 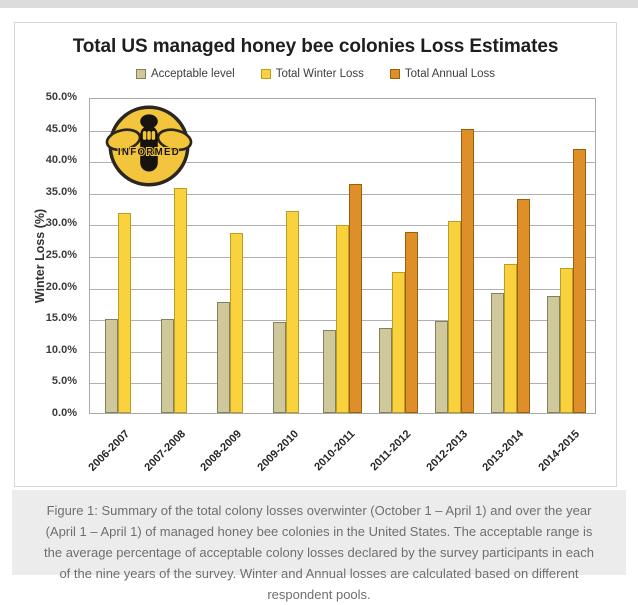 What do you see at coordinates (61, 318) in the screenshot?
I see `y-tick-label: 15.0%` at bounding box center [61, 318].